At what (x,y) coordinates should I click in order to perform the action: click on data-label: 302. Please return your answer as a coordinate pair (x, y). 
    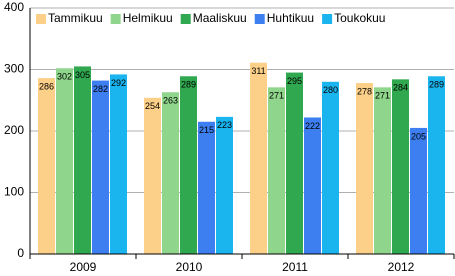
    Looking at the image, I should click on (64, 77).